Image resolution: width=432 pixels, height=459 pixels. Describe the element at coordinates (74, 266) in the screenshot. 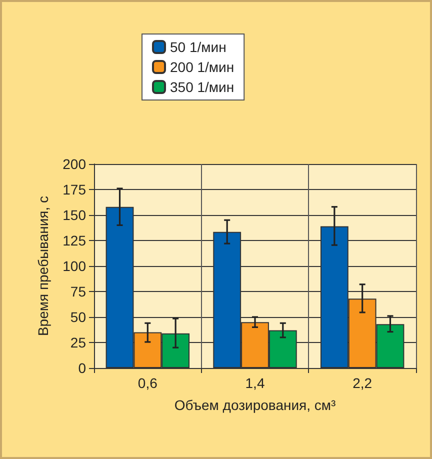

I see `y-tick-label: 100` at that location.